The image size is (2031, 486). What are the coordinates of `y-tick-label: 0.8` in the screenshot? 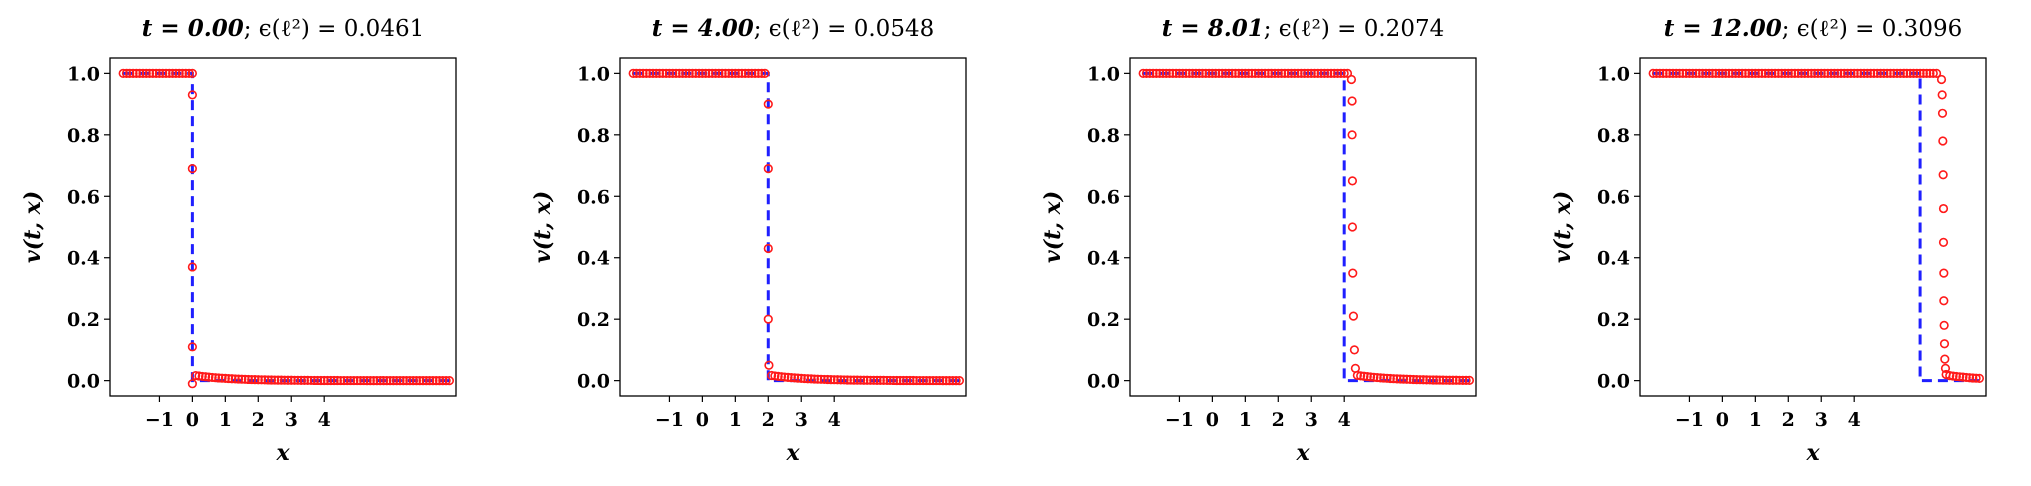 It's located at (83, 136).